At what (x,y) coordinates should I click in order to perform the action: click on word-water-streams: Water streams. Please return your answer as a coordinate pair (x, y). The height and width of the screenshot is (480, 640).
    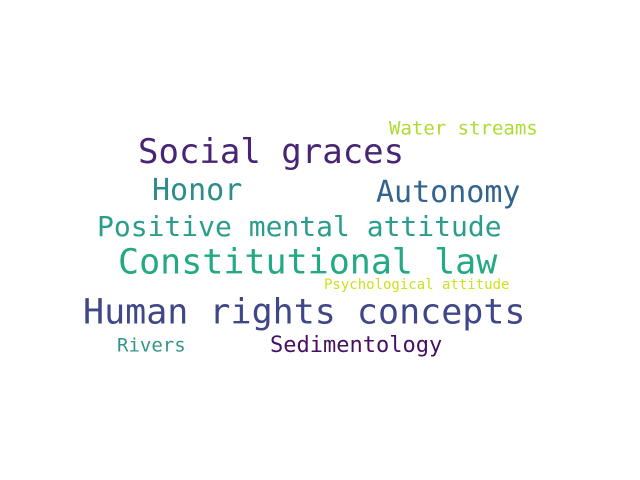
    Looking at the image, I should click on (463, 128).